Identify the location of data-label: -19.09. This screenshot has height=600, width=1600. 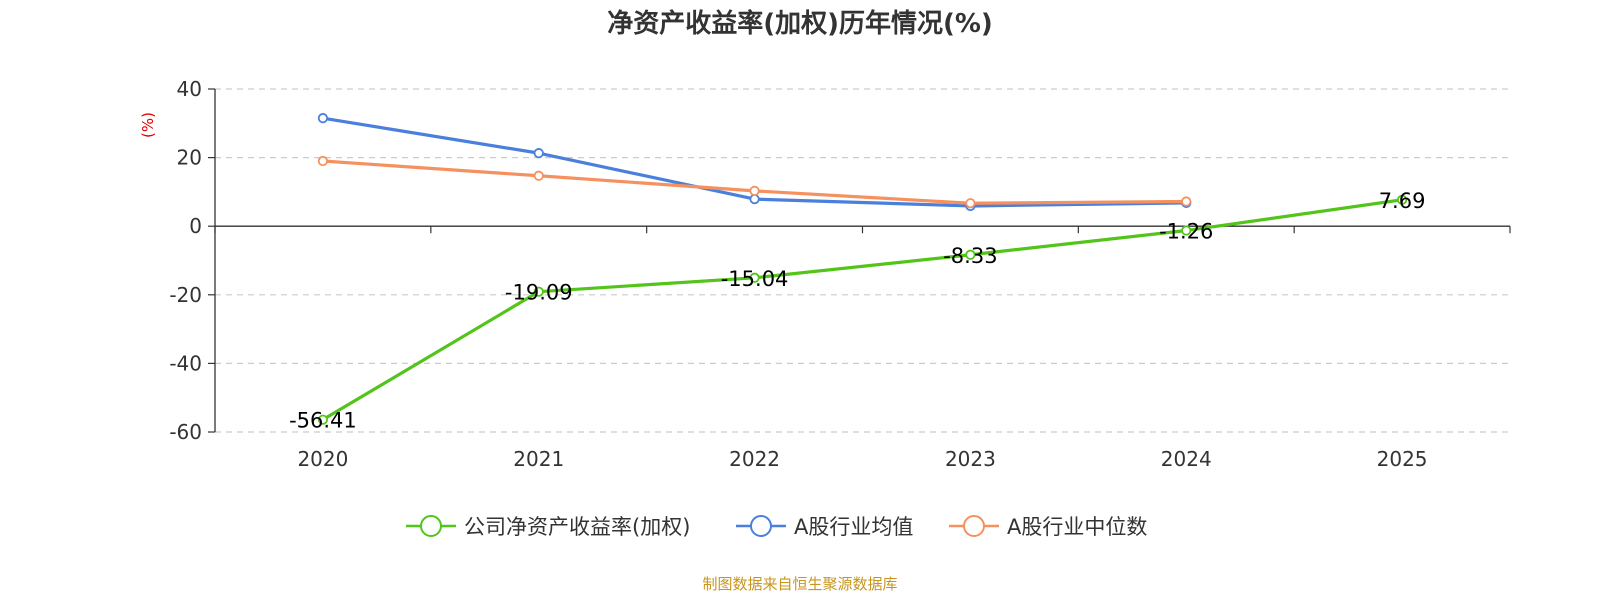
(539, 293).